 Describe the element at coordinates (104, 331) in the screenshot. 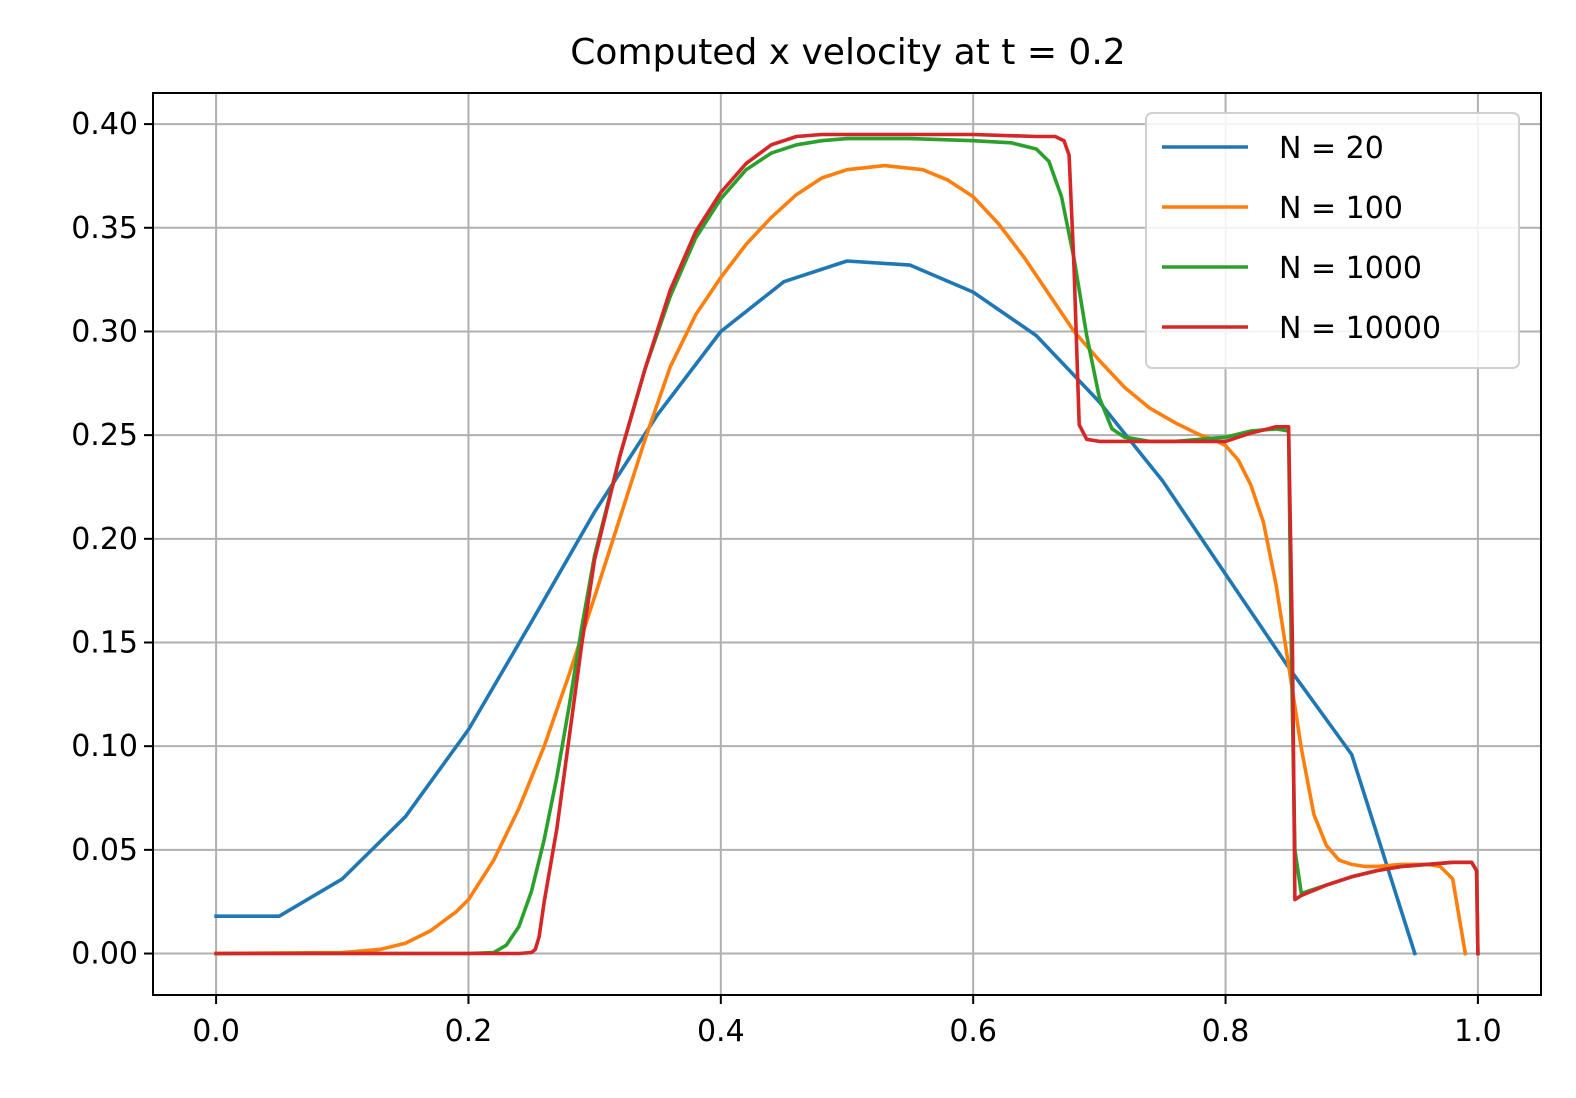

I see `y-tick-label: 0.30` at that location.